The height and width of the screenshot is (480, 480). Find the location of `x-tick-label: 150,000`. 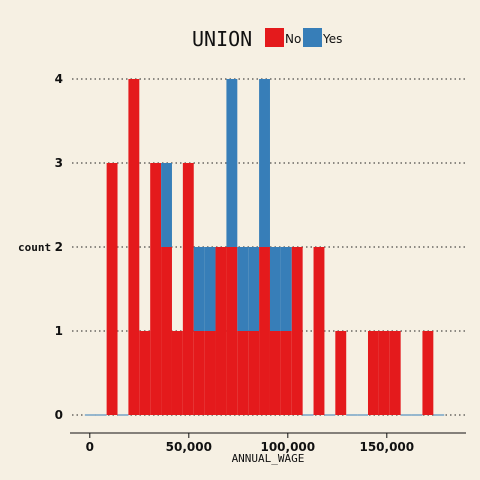

x-tick-label: 150,000 is located at coordinates (386, 447).